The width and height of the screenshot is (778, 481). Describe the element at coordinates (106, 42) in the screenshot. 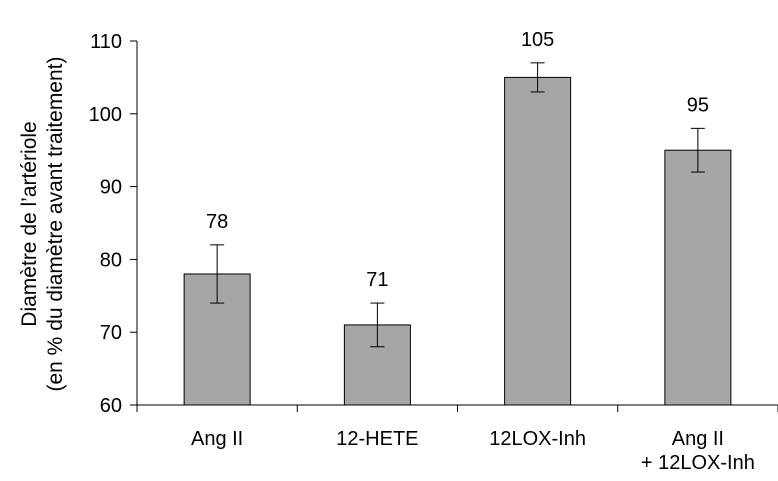

I see `y-tick-label: 110` at that location.